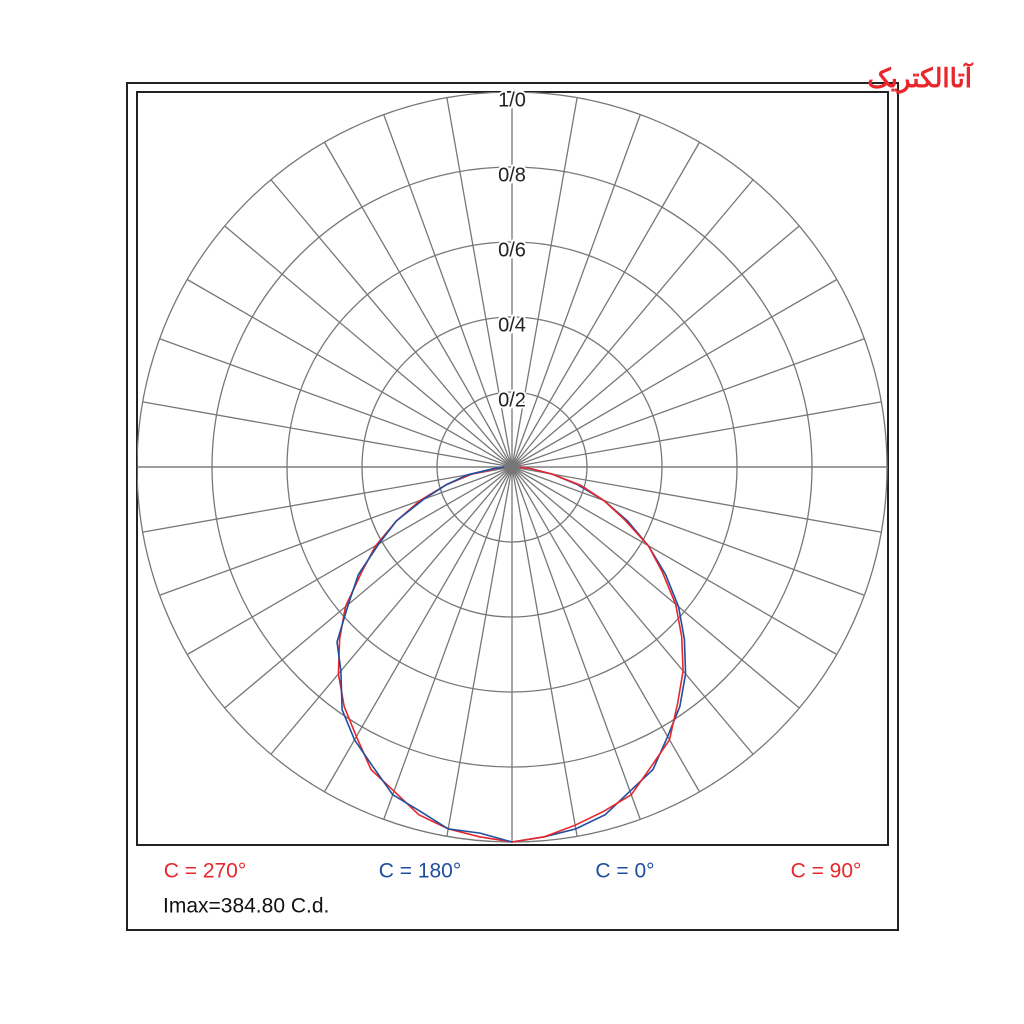  Describe the element at coordinates (205, 871) in the screenshot. I see `legend-label: C = 270°` at that location.